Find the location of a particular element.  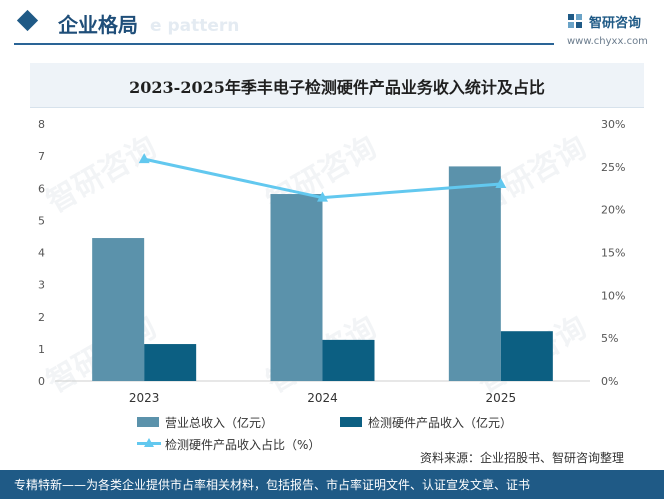

y-left-tick-label: 0 is located at coordinates (41, 381).